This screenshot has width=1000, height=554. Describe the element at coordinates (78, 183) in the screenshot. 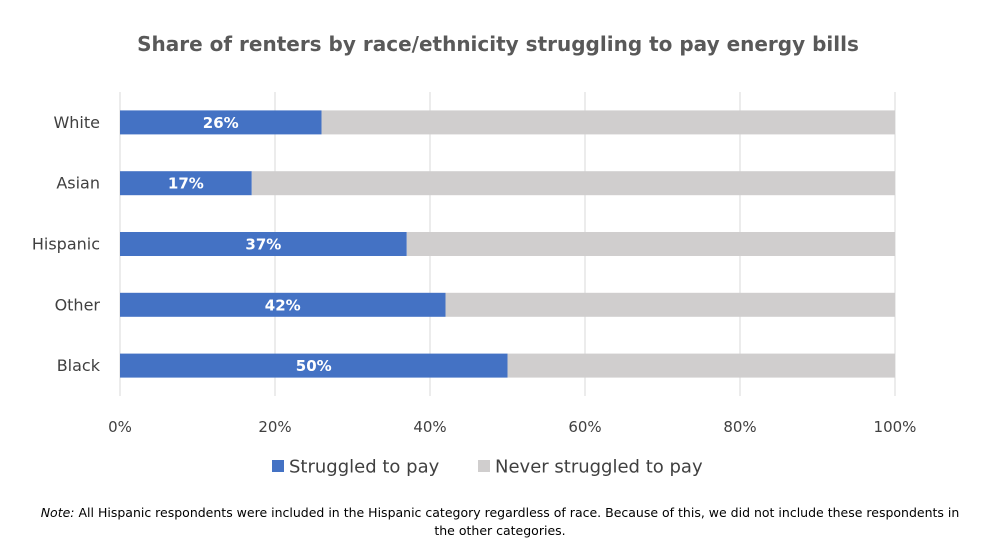

I see `category-label-asian: Asian` at that location.